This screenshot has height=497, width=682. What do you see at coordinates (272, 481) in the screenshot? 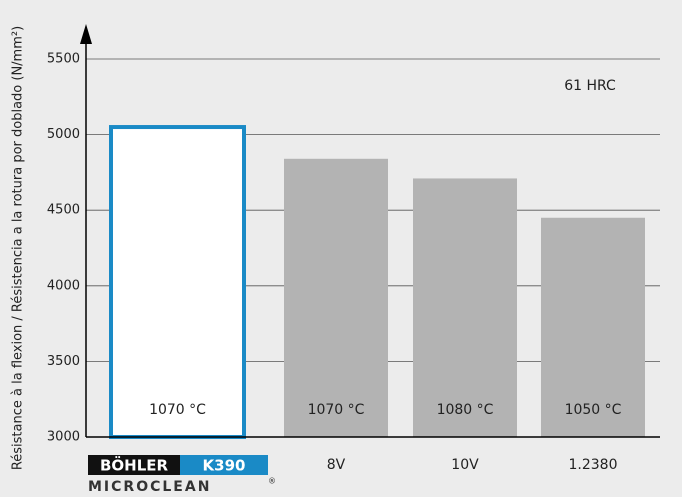
I see `logo-mark: ®` at bounding box center [272, 481].